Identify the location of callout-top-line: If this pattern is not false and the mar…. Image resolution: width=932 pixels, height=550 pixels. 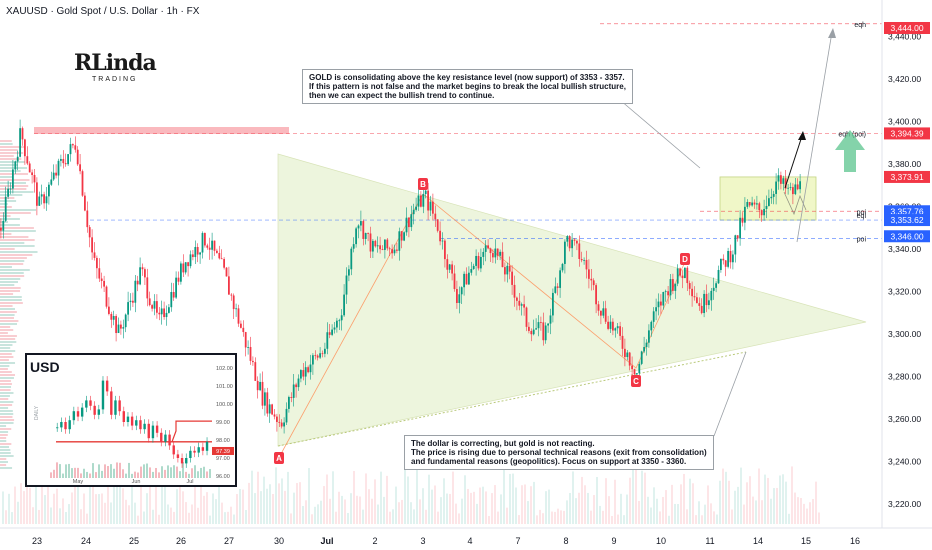
(467, 86).